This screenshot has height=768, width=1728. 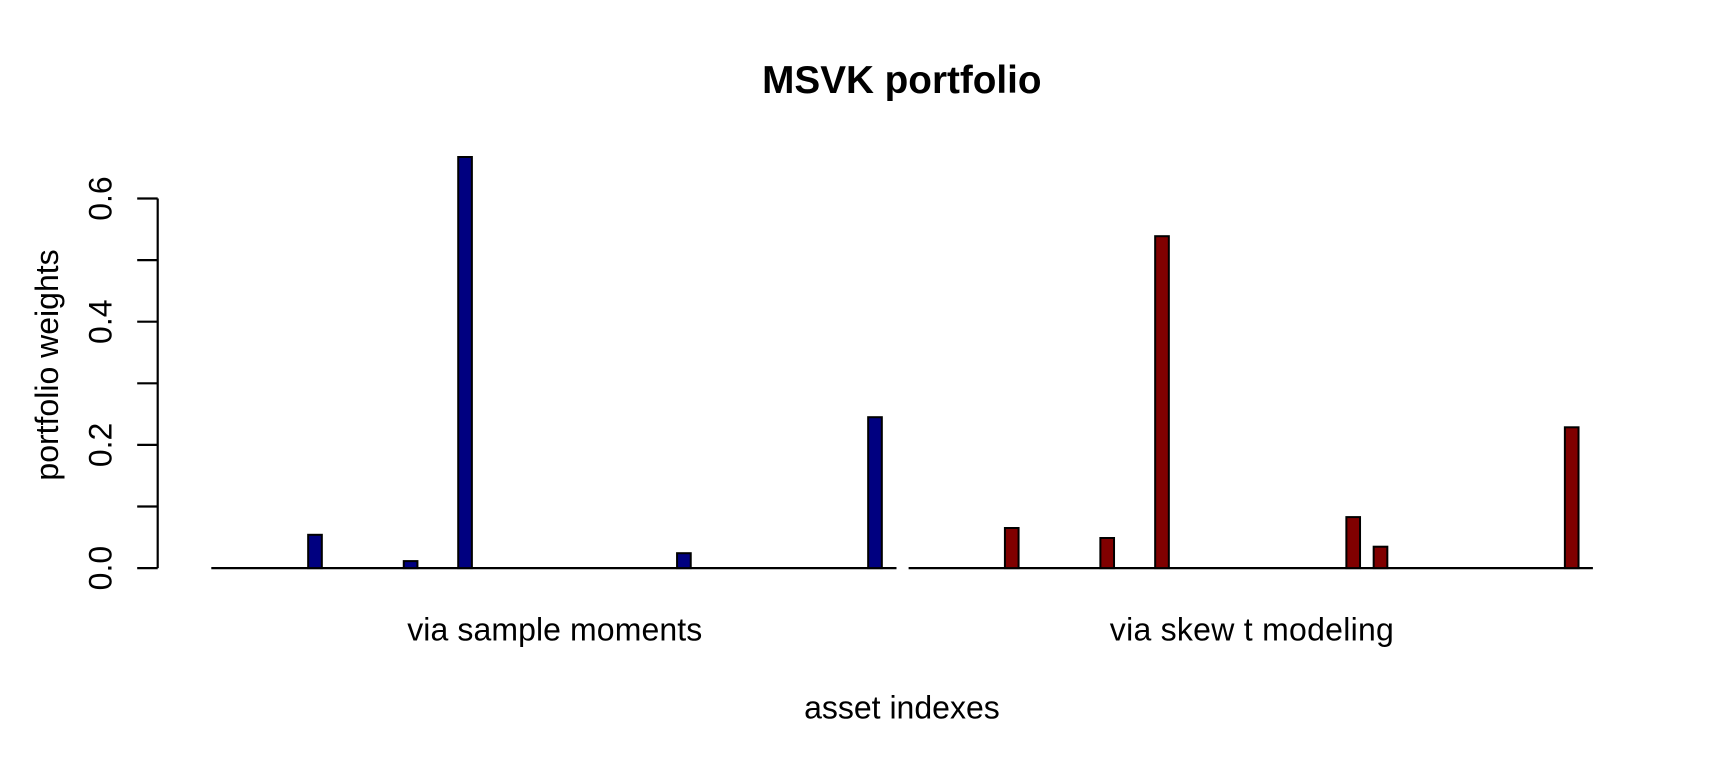 I want to click on svg-text: 0.2, so click(x=100, y=445).